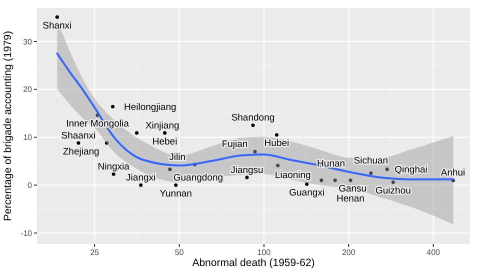 This screenshot has height=270, width=480. Describe the element at coordinates (57, 26) in the screenshot. I see `data-label: Shanxi` at that location.